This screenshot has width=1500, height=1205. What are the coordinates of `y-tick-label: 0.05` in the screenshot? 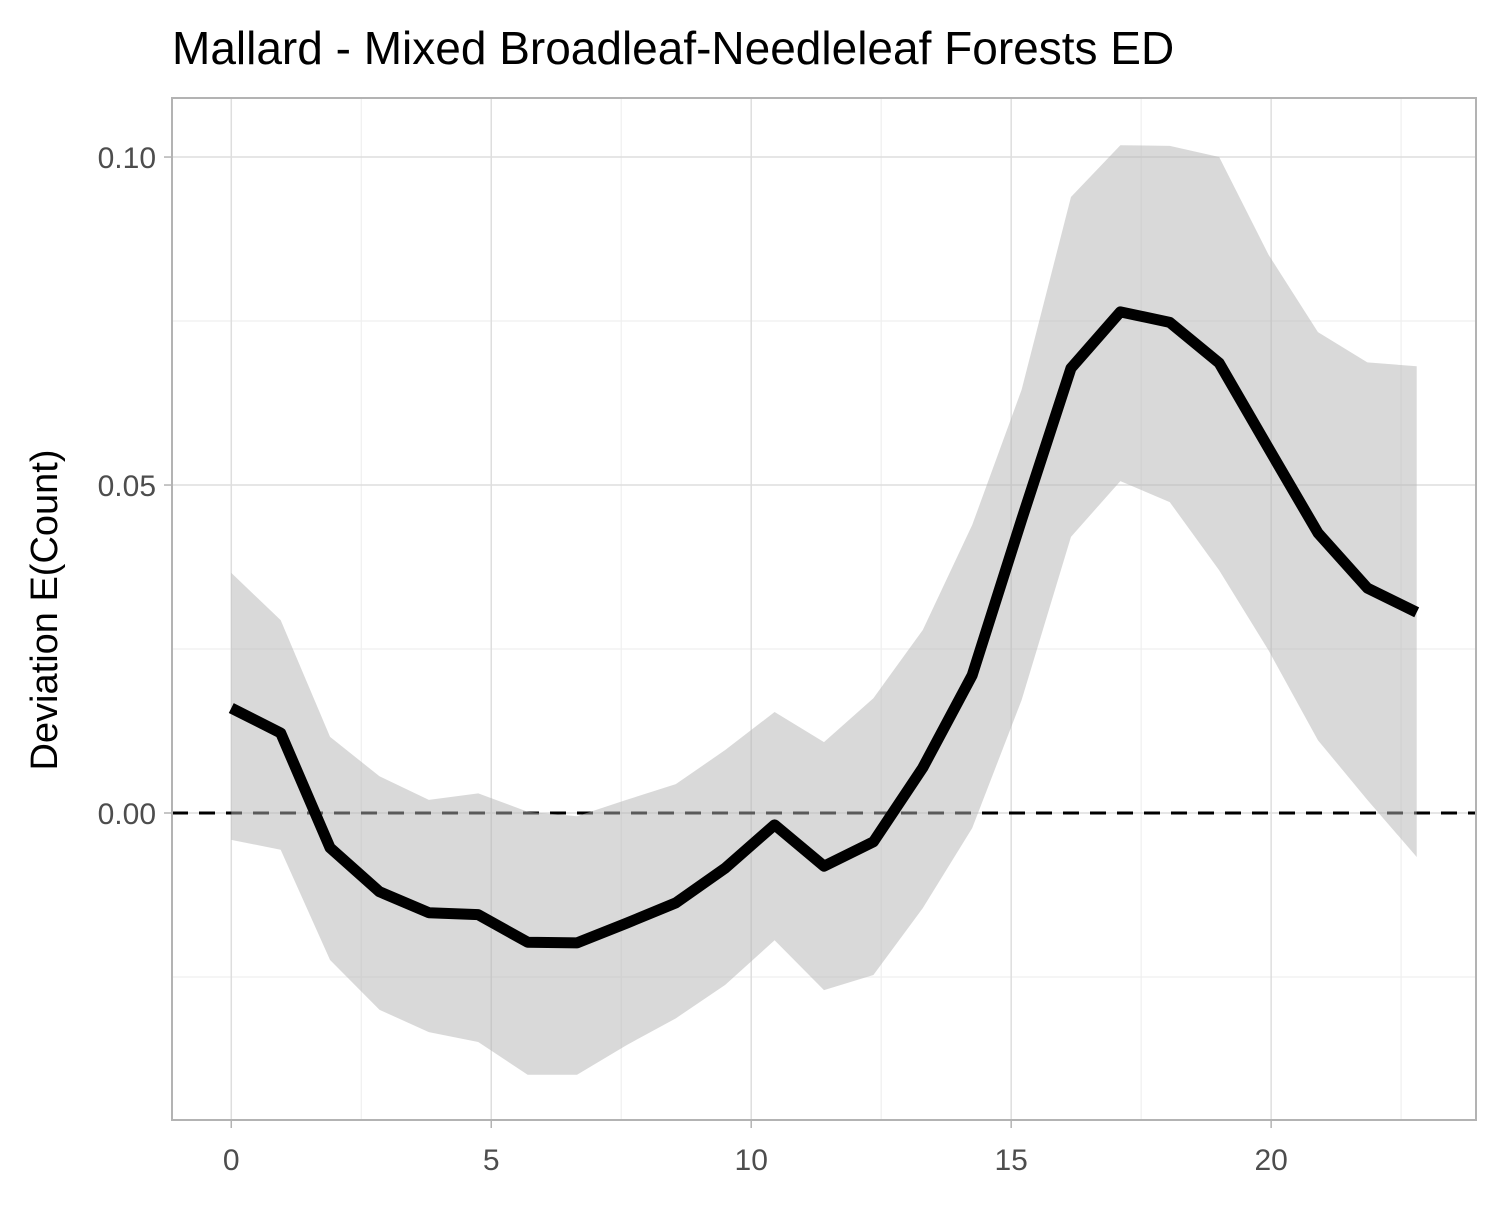 It's located at (127, 486).